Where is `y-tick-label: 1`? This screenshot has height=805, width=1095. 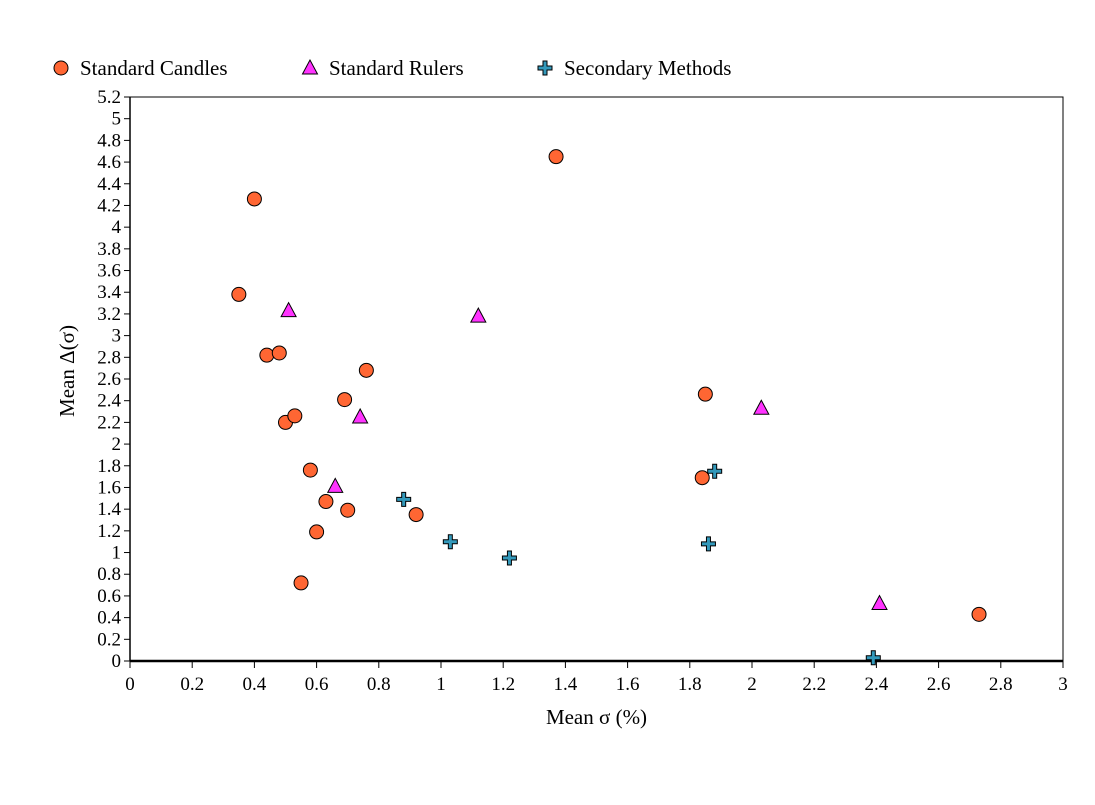
y-tick-label: 1 is located at coordinates (117, 553).